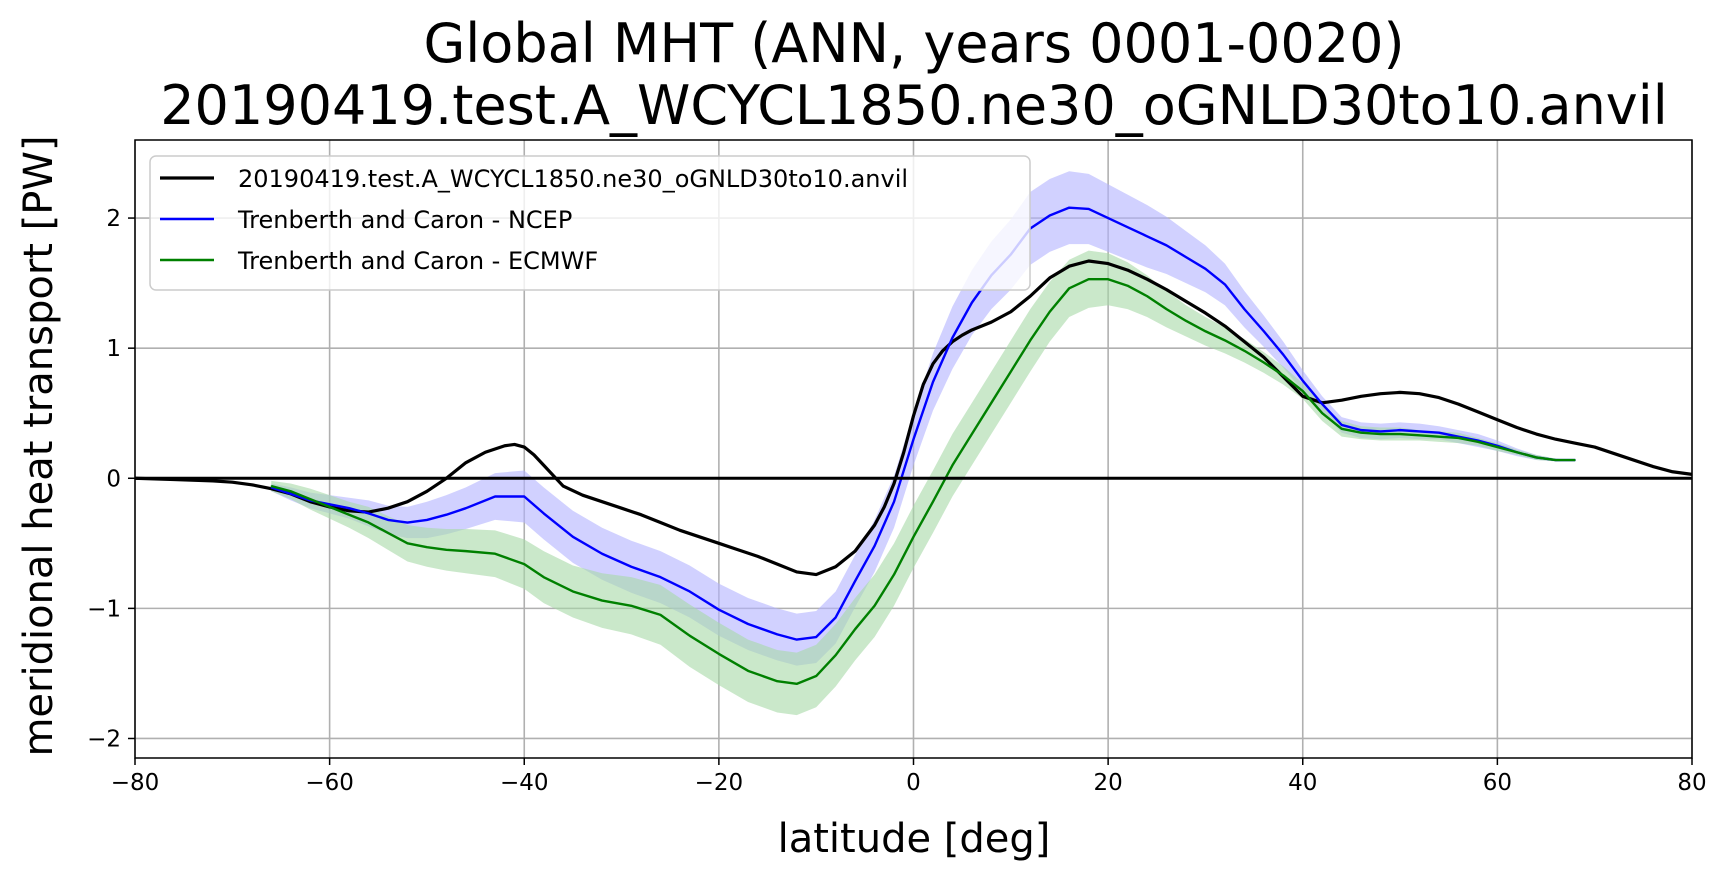 This screenshot has height=878, width=1722. Describe the element at coordinates (1497, 783) in the screenshot. I see `x-tick-label: 60` at that location.